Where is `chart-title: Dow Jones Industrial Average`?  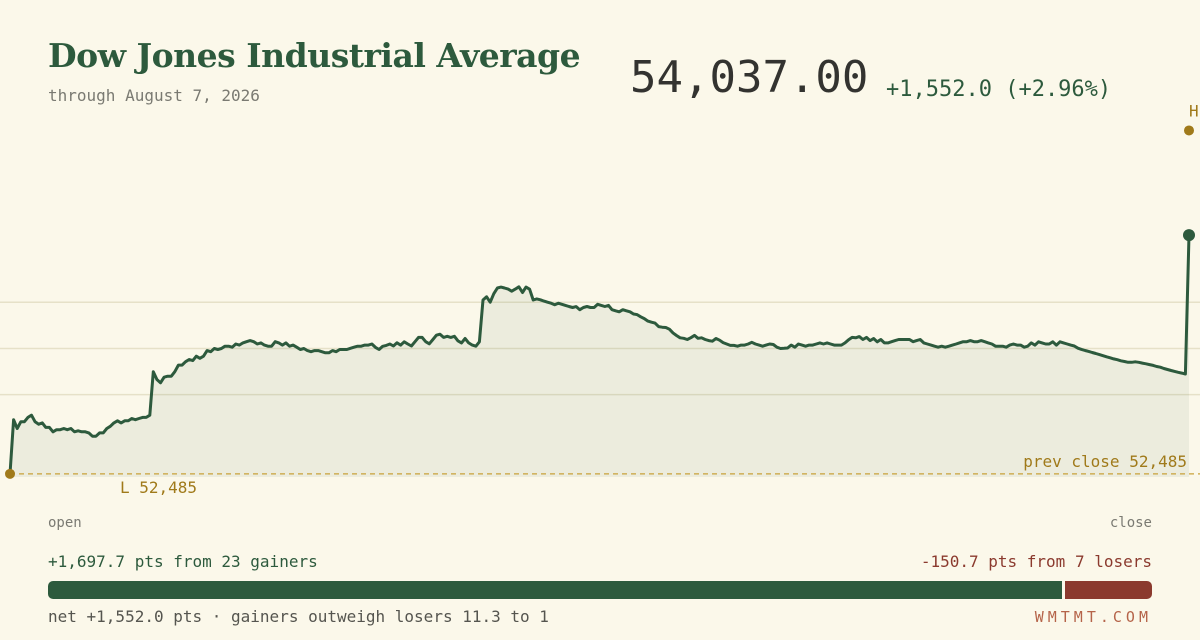
chart-title: Dow Jones Industrial Average is located at coordinates (314, 55).